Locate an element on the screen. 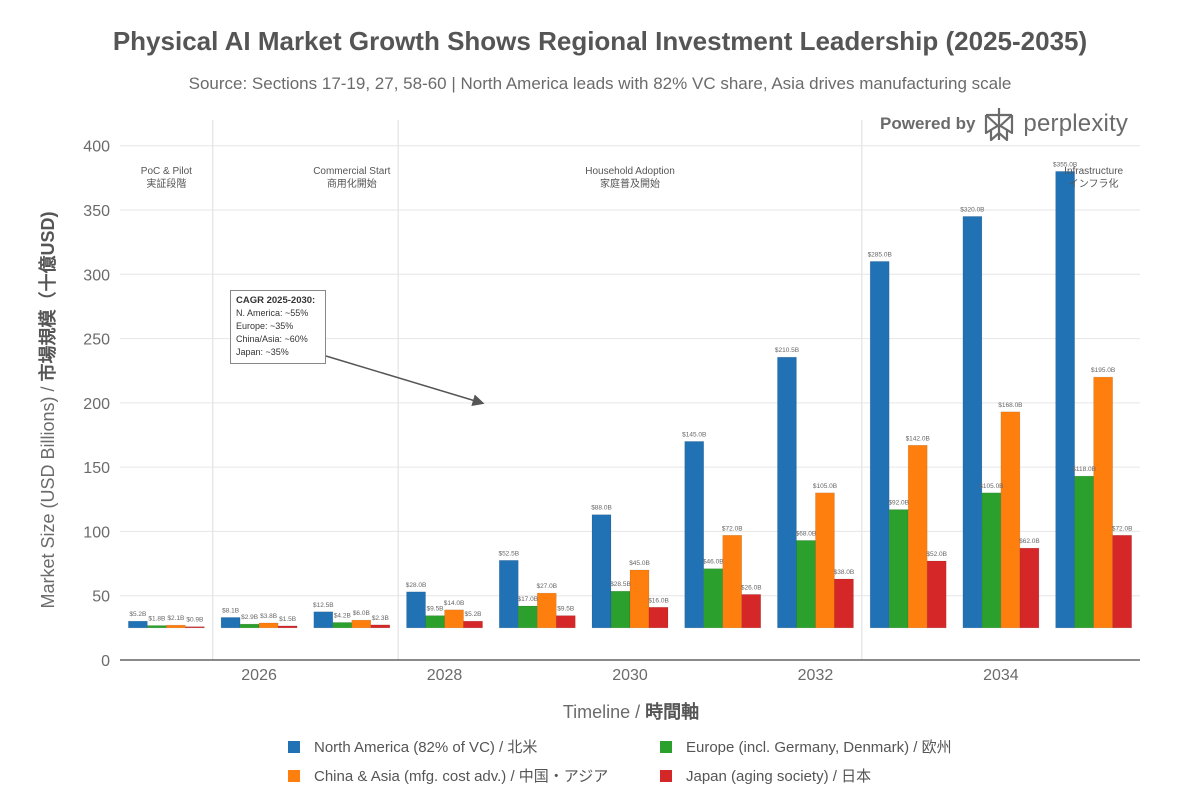 This screenshot has height=800, width=1200. phase-label-en: Commercial Start is located at coordinates (351, 171).